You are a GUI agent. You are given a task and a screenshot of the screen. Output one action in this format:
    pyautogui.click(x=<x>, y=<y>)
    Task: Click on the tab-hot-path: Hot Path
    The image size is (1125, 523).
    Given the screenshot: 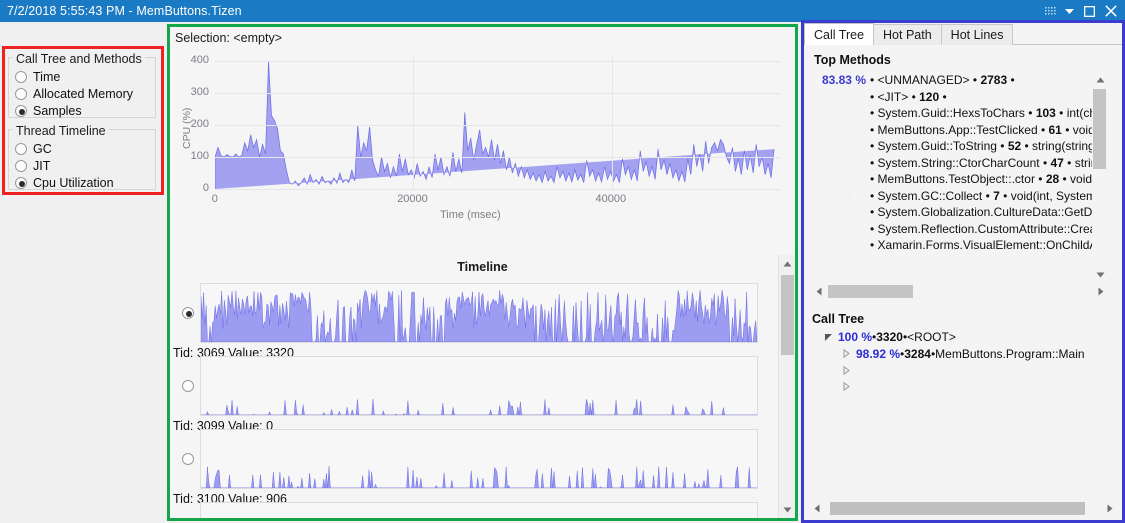 What is the action you would take?
    pyautogui.click(x=907, y=34)
    